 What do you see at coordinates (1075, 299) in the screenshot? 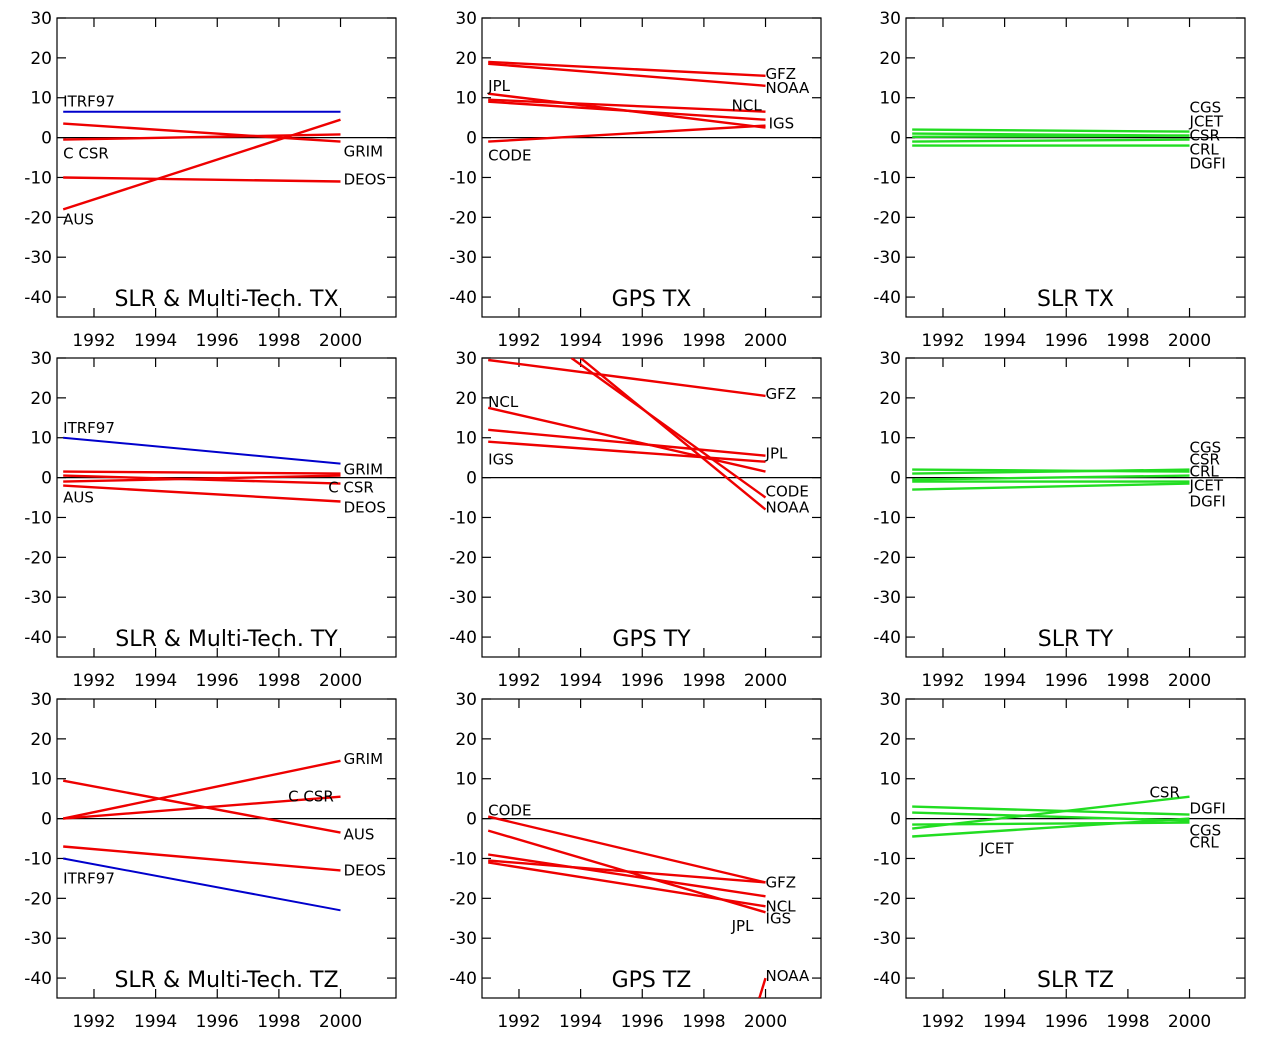
I see `panel-title: SLR TX` at bounding box center [1075, 299].